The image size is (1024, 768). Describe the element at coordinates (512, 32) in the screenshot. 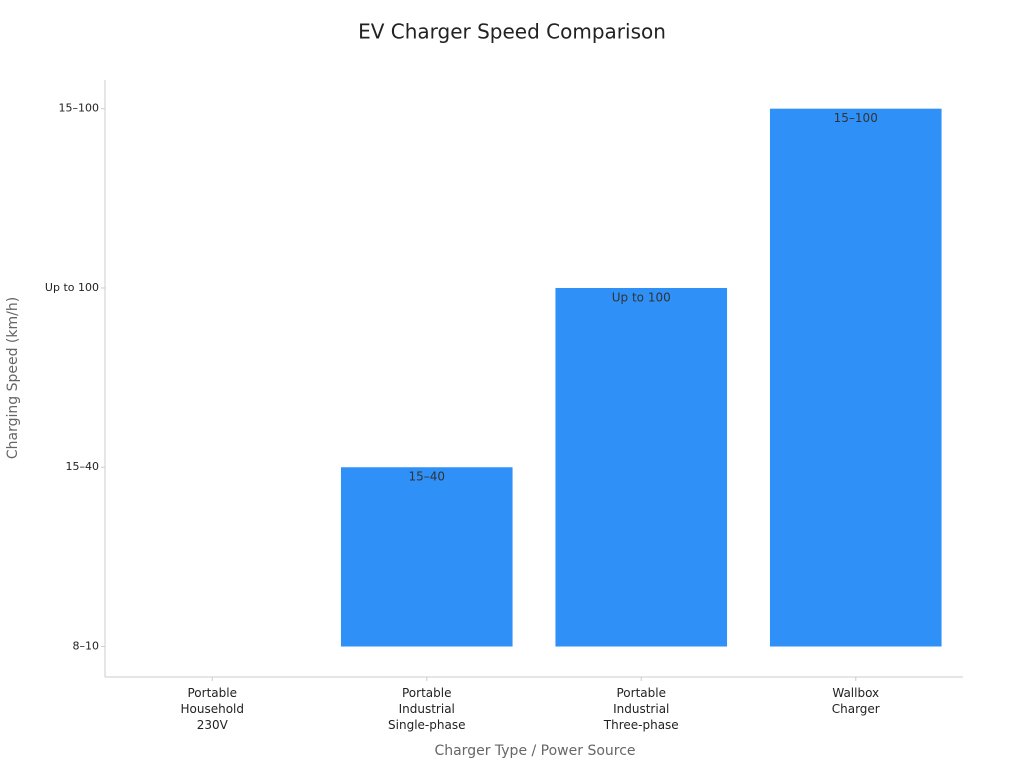

I see `chart-title: EV Charger Speed Comparison` at that location.